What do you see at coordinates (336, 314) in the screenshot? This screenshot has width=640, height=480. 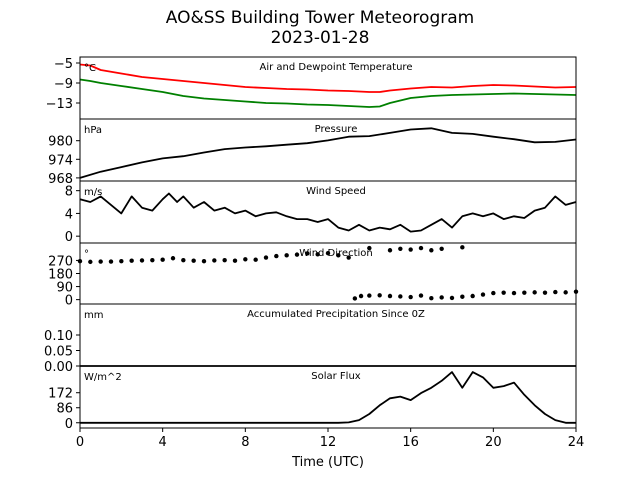 I see `panel-title: Accumulated Precipitation Since 0Z` at bounding box center [336, 314].